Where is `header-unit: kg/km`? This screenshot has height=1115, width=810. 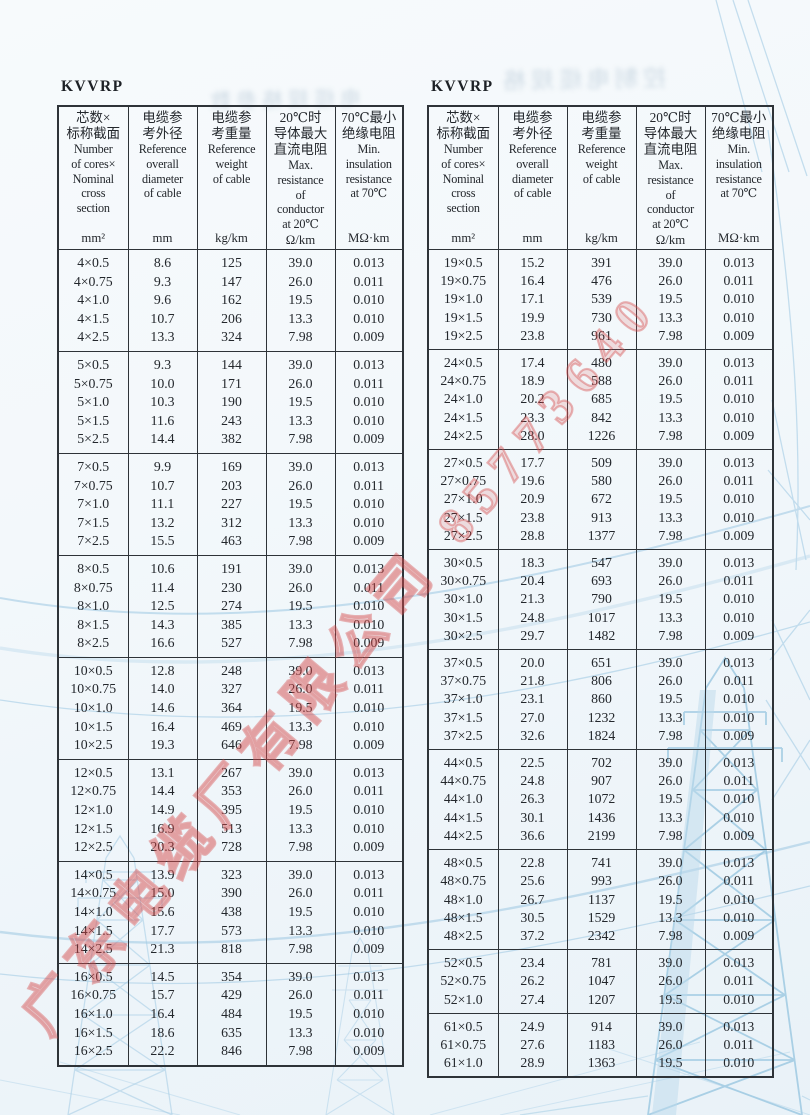 header-unit: kg/km is located at coordinates (601, 238).